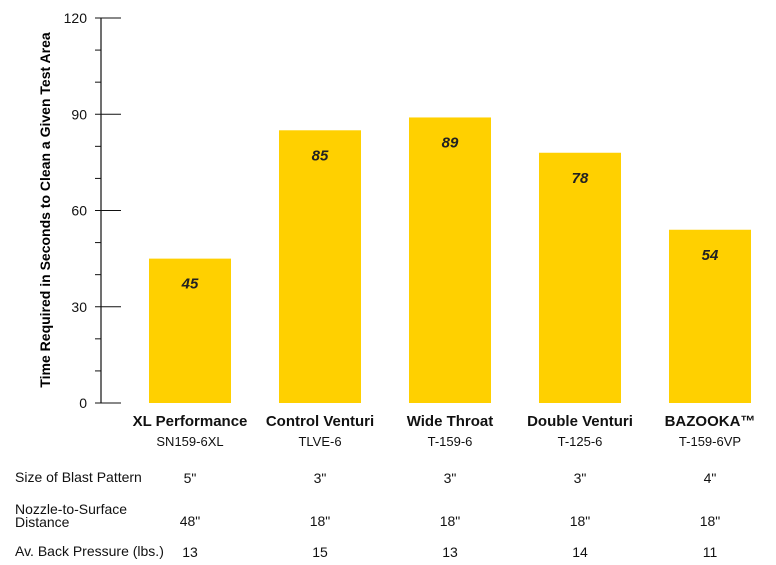  I want to click on data-label: 89, so click(450, 142).